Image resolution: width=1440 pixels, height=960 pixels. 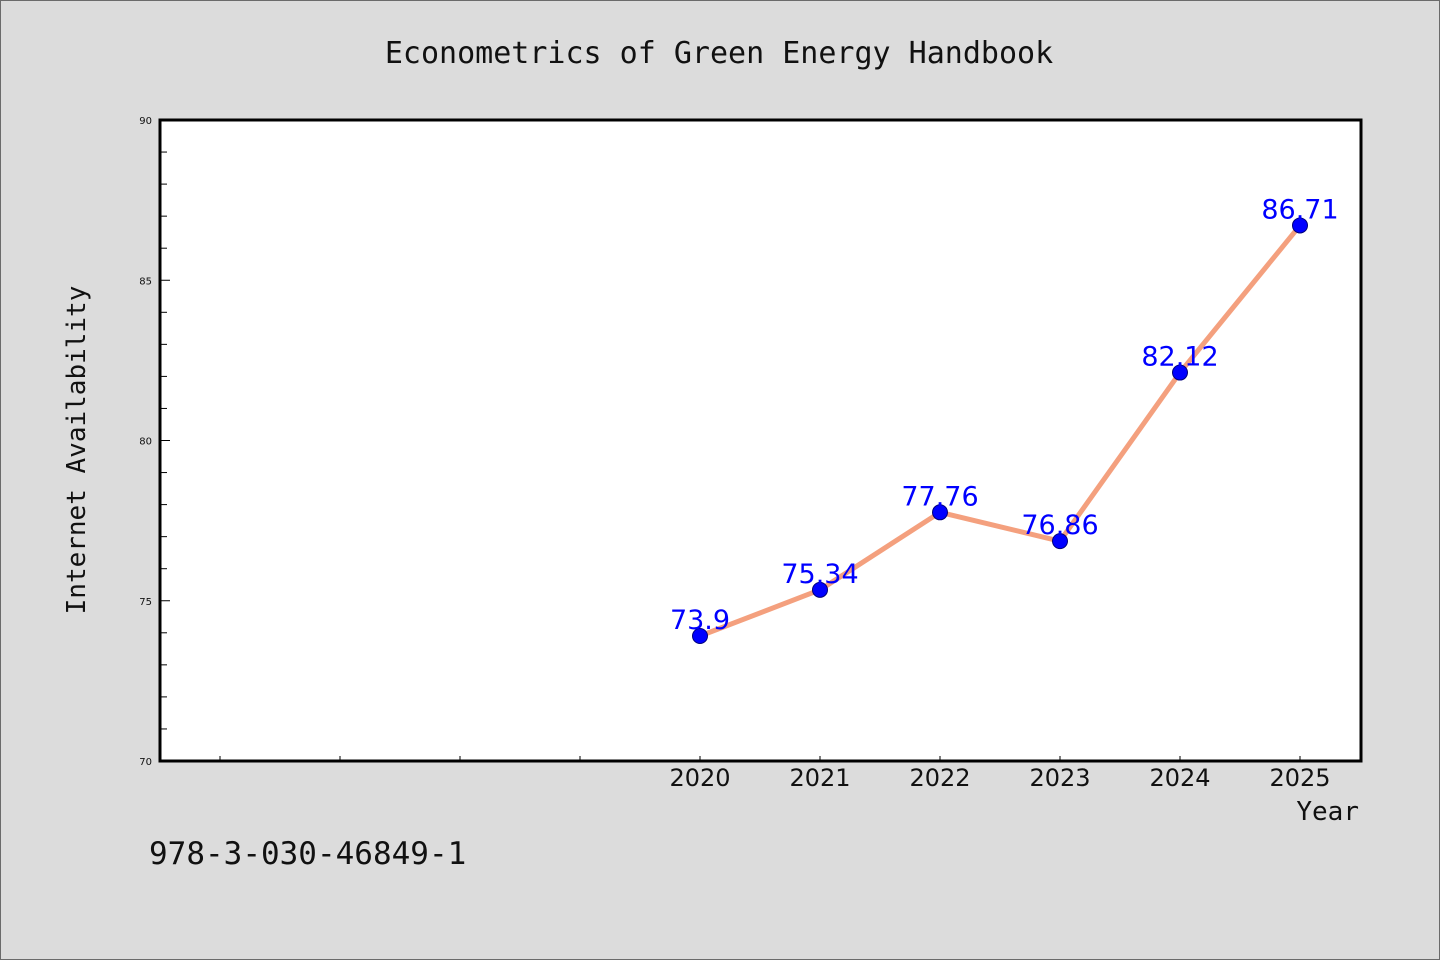 I want to click on x-tick-label: 2021, so click(x=819, y=778).